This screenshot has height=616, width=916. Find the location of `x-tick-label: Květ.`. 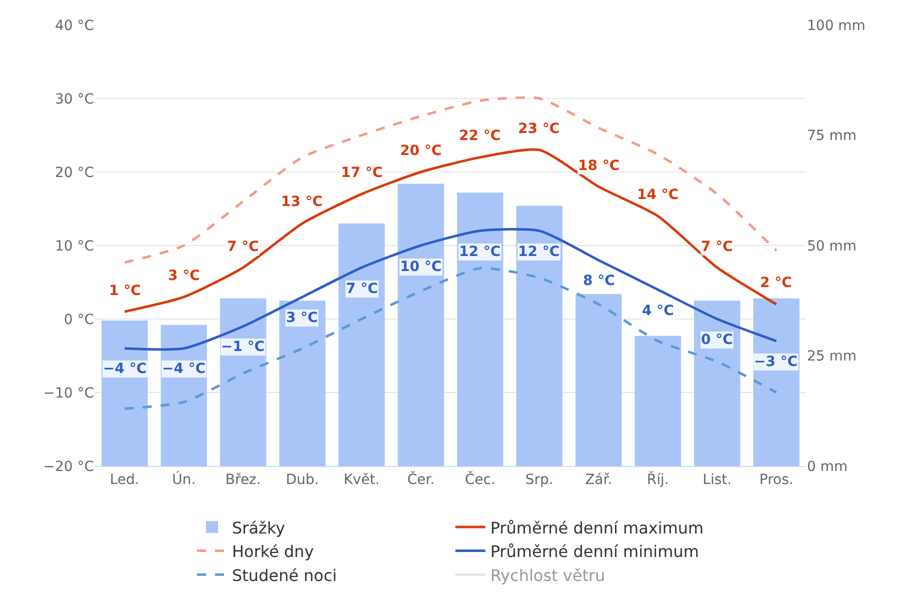

x-tick-label: Květ. is located at coordinates (362, 480).